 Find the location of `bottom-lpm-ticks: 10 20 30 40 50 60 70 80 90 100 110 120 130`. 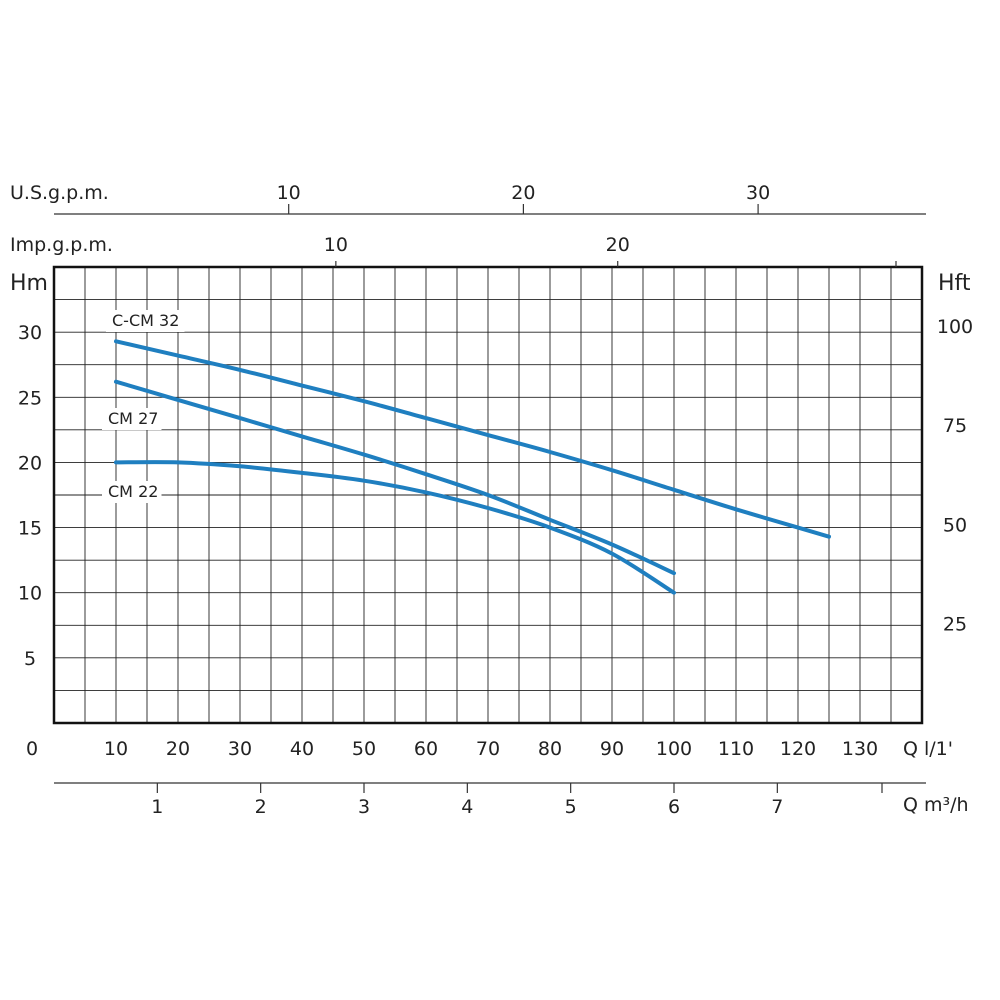

bottom-lpm-ticks: 10 20 30 40 50 60 70 80 90 100 110 120 130 is located at coordinates (491, 749).